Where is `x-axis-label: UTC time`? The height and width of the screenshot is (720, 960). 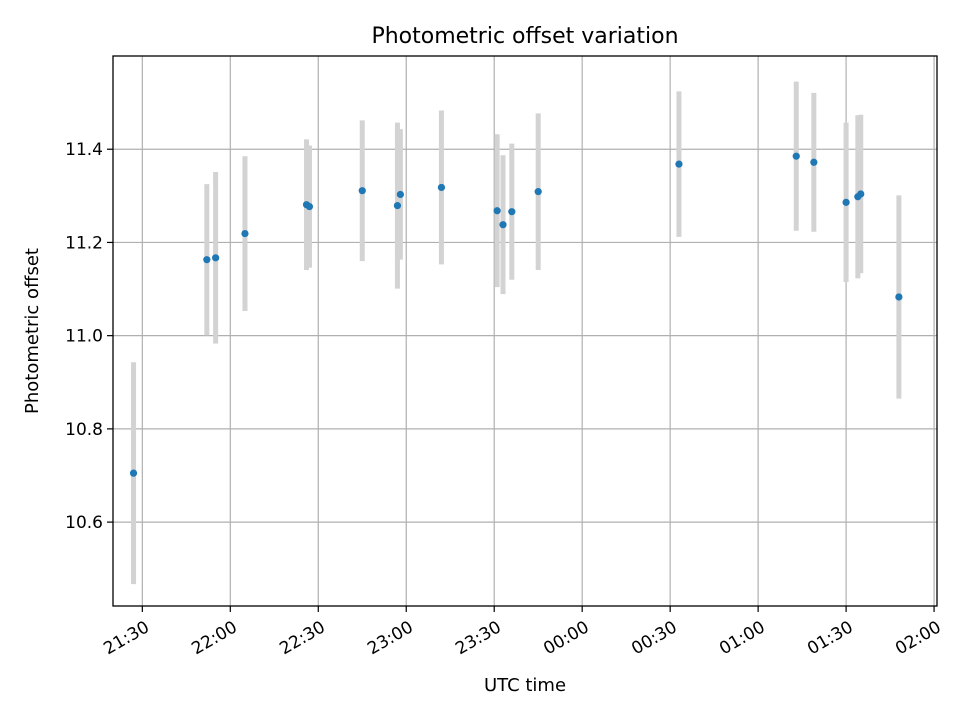 x-axis-label: UTC time is located at coordinates (525, 685).